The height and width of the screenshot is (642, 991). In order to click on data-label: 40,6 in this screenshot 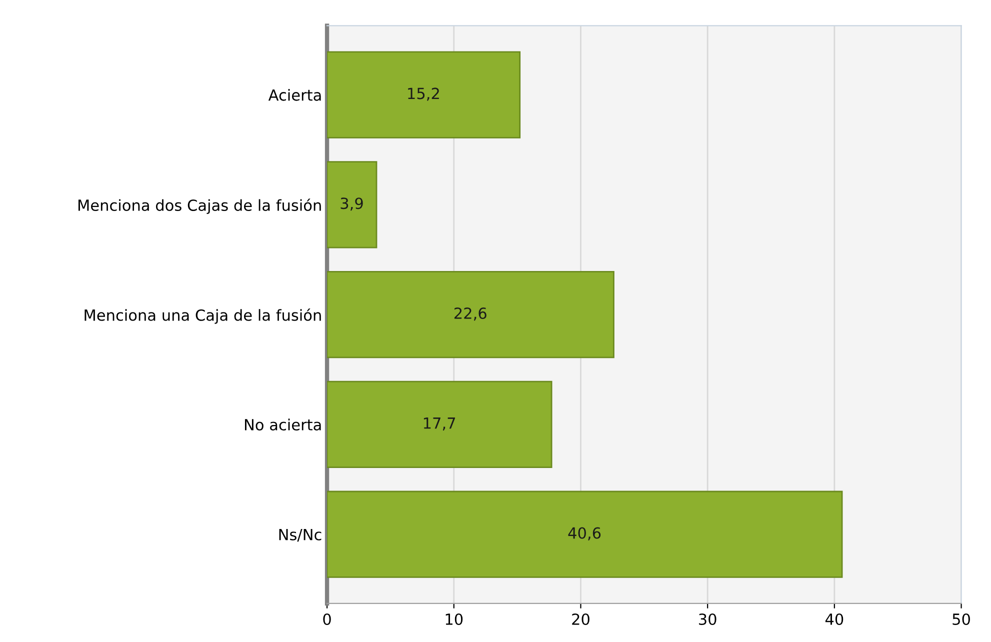, I will do `click(584, 533)`.